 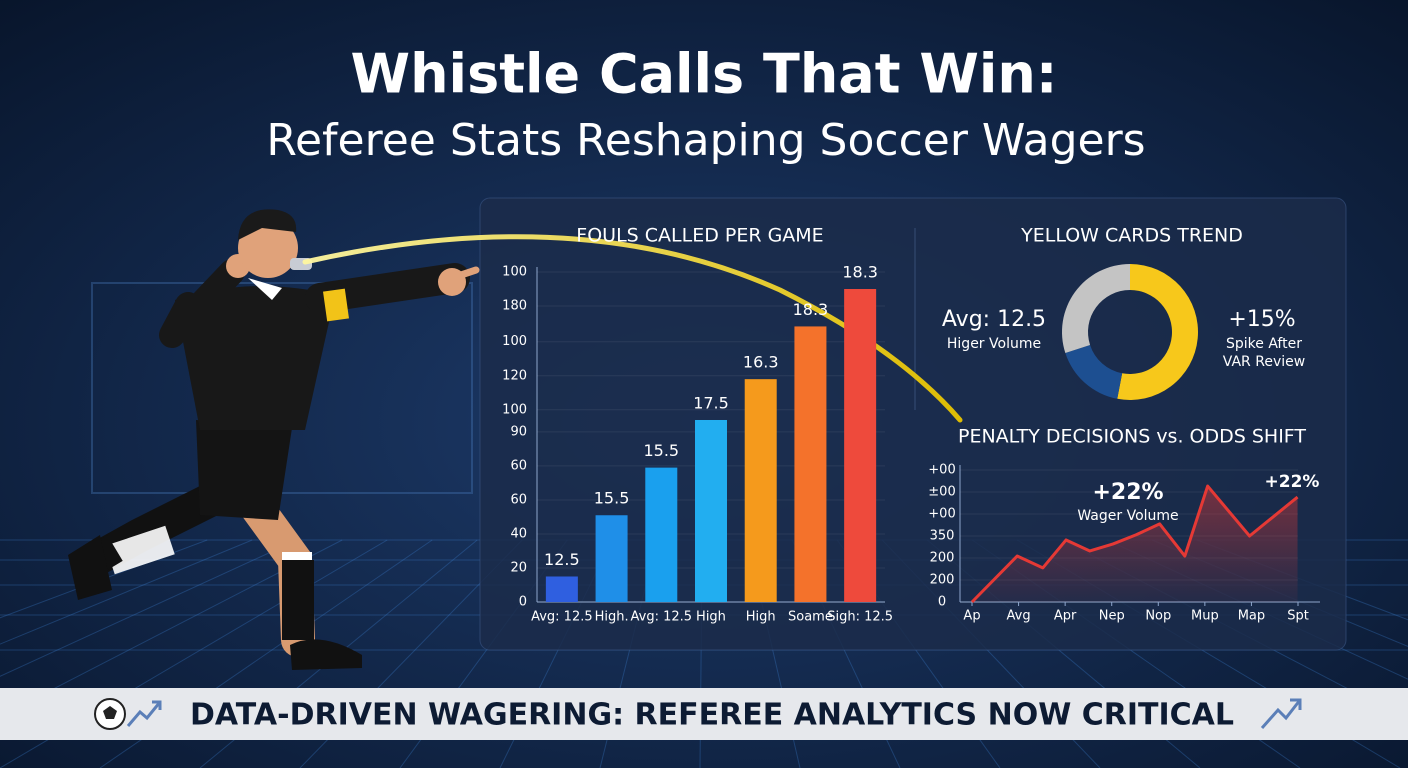 I want to click on chart-title: FOULS CALLED PER GAME, so click(x=699, y=236).